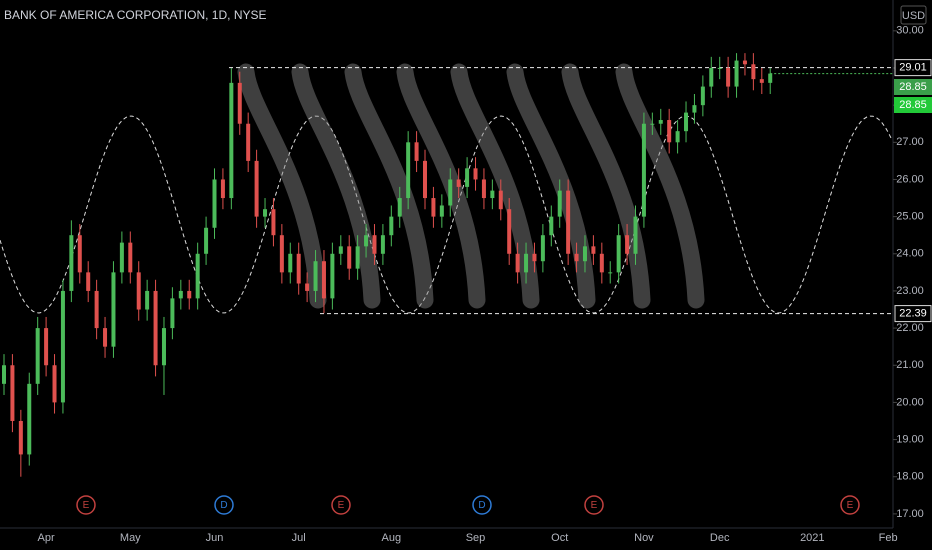 This screenshot has width=932, height=550. Describe the element at coordinates (135, 15) in the screenshot. I see `chart-title: BANK OF AMERICA CORPORATION, 1D, NYSE` at that location.